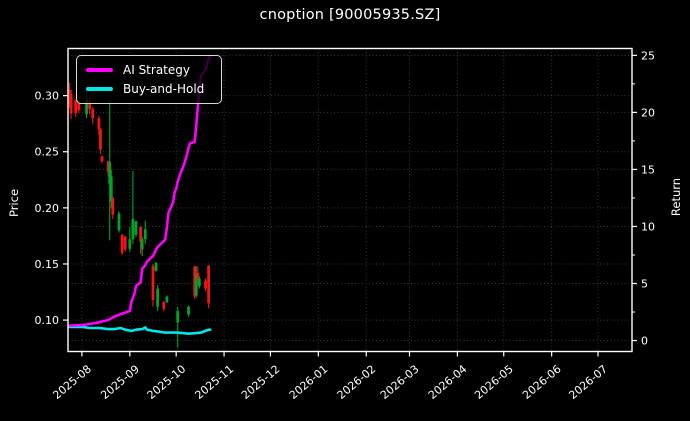 Image resolution: width=690 pixels, height=421 pixels. I want to click on return-tick-label: 5, so click(644, 284).